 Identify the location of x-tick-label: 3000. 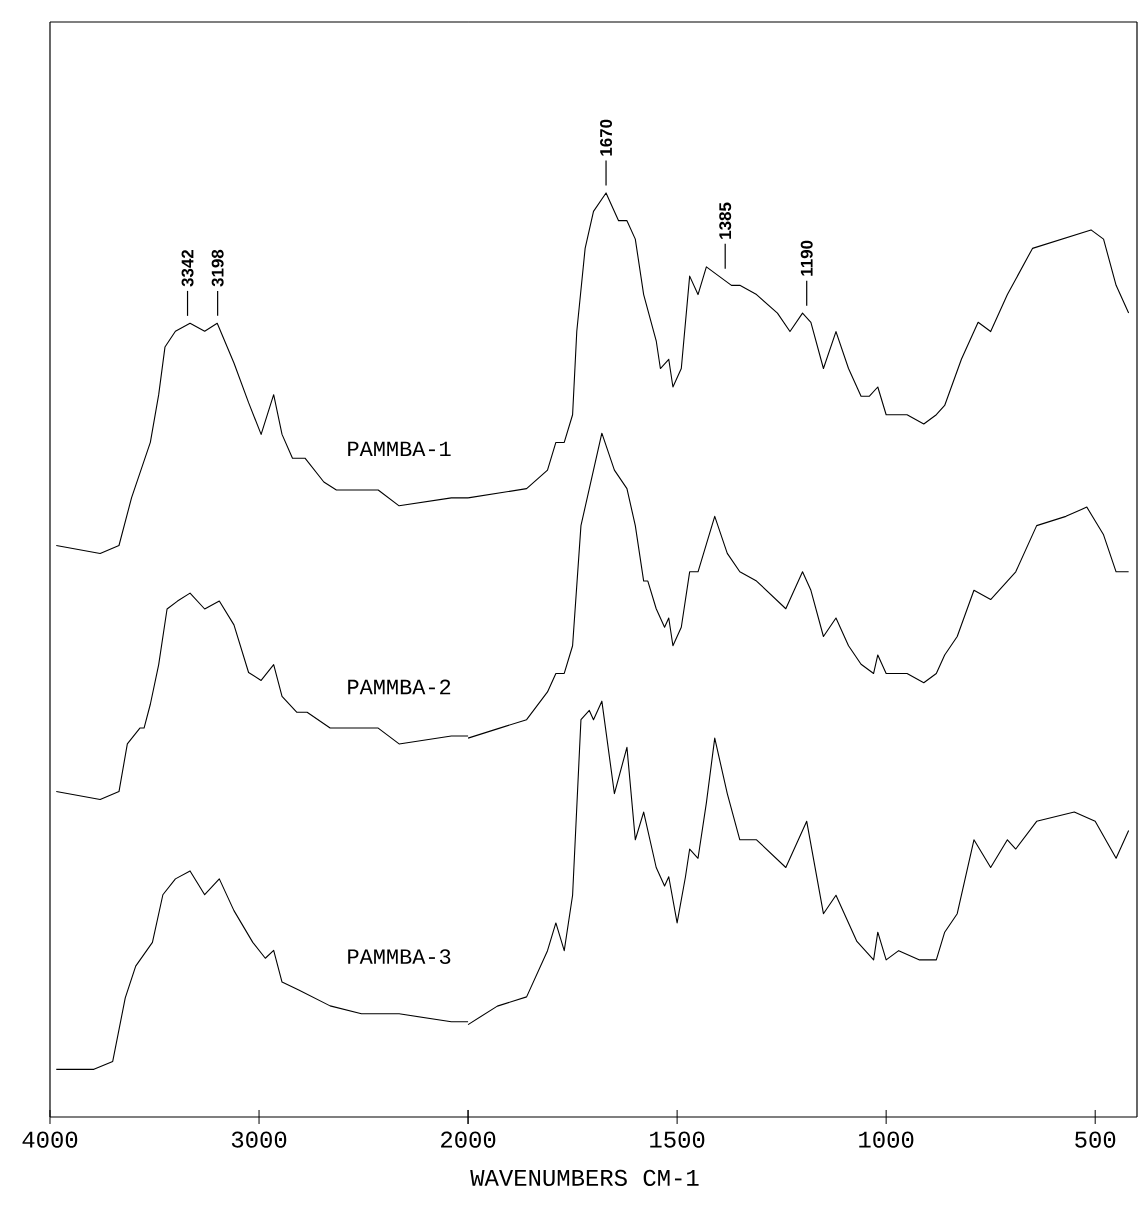
(259, 1139).